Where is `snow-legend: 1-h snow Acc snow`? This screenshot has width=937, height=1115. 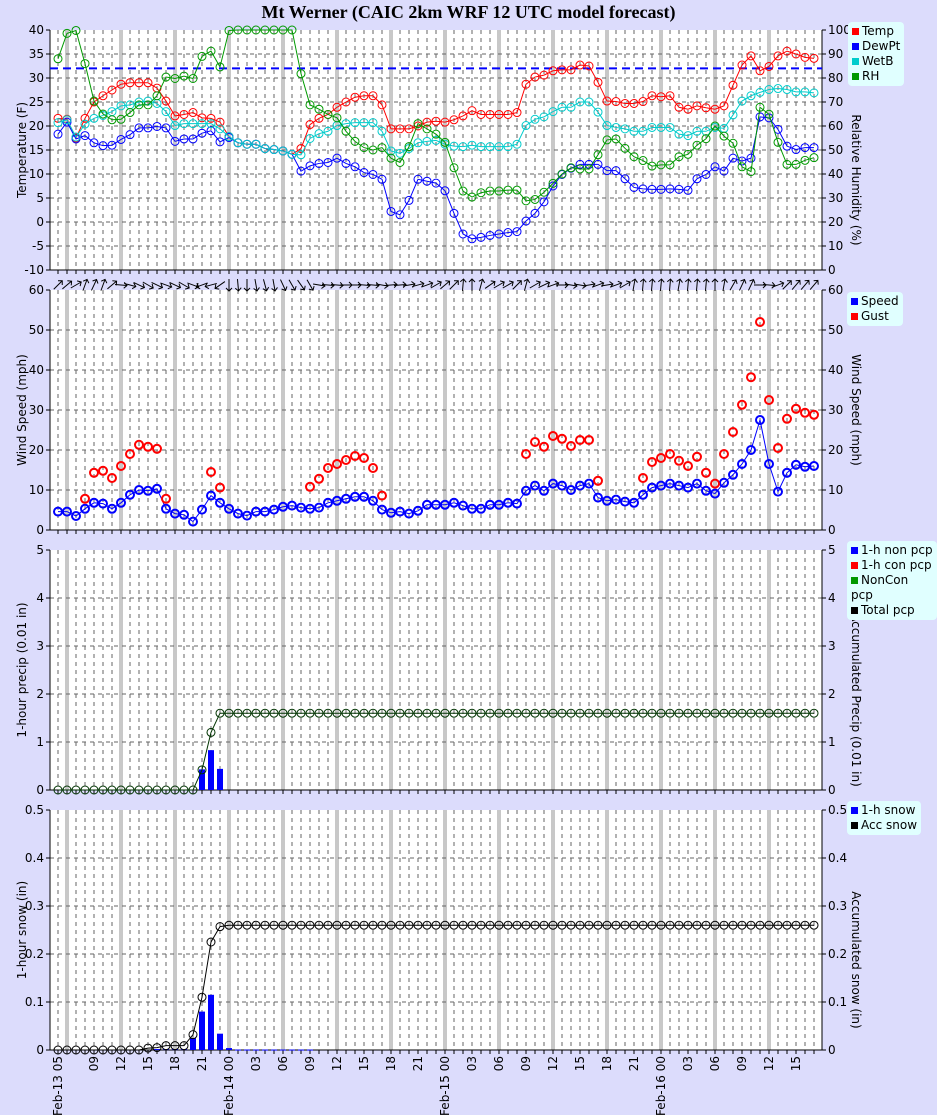
snow-legend: 1-h snow Acc snow is located at coordinates (884, 818).